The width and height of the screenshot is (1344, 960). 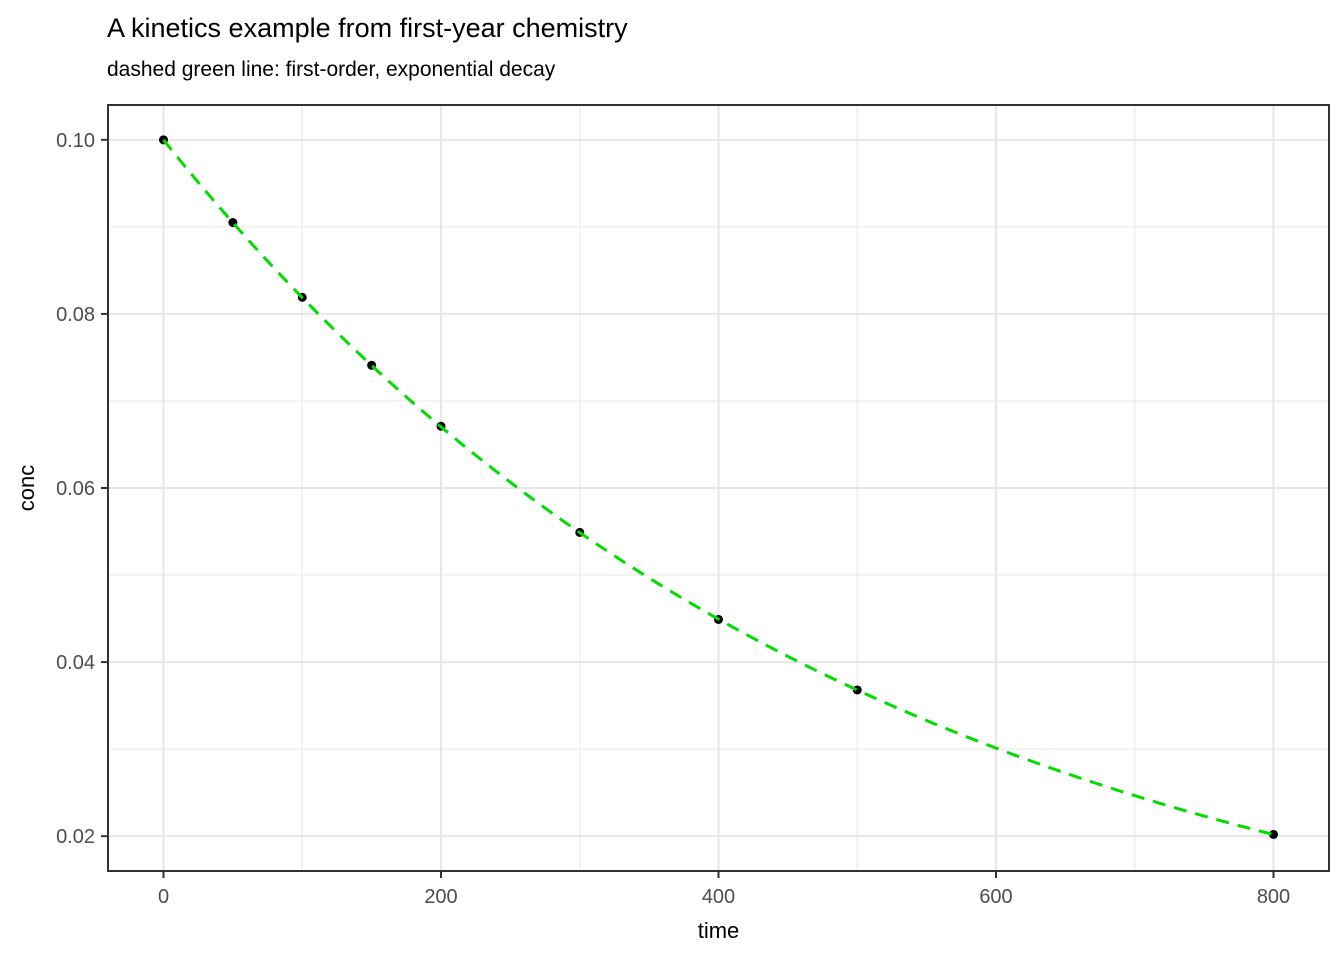 I want to click on data-point, so click(x=1273, y=834).